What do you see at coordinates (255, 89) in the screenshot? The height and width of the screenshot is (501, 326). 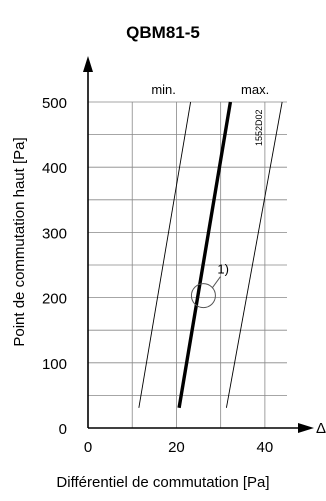 I see `series-label: max.` at bounding box center [255, 89].